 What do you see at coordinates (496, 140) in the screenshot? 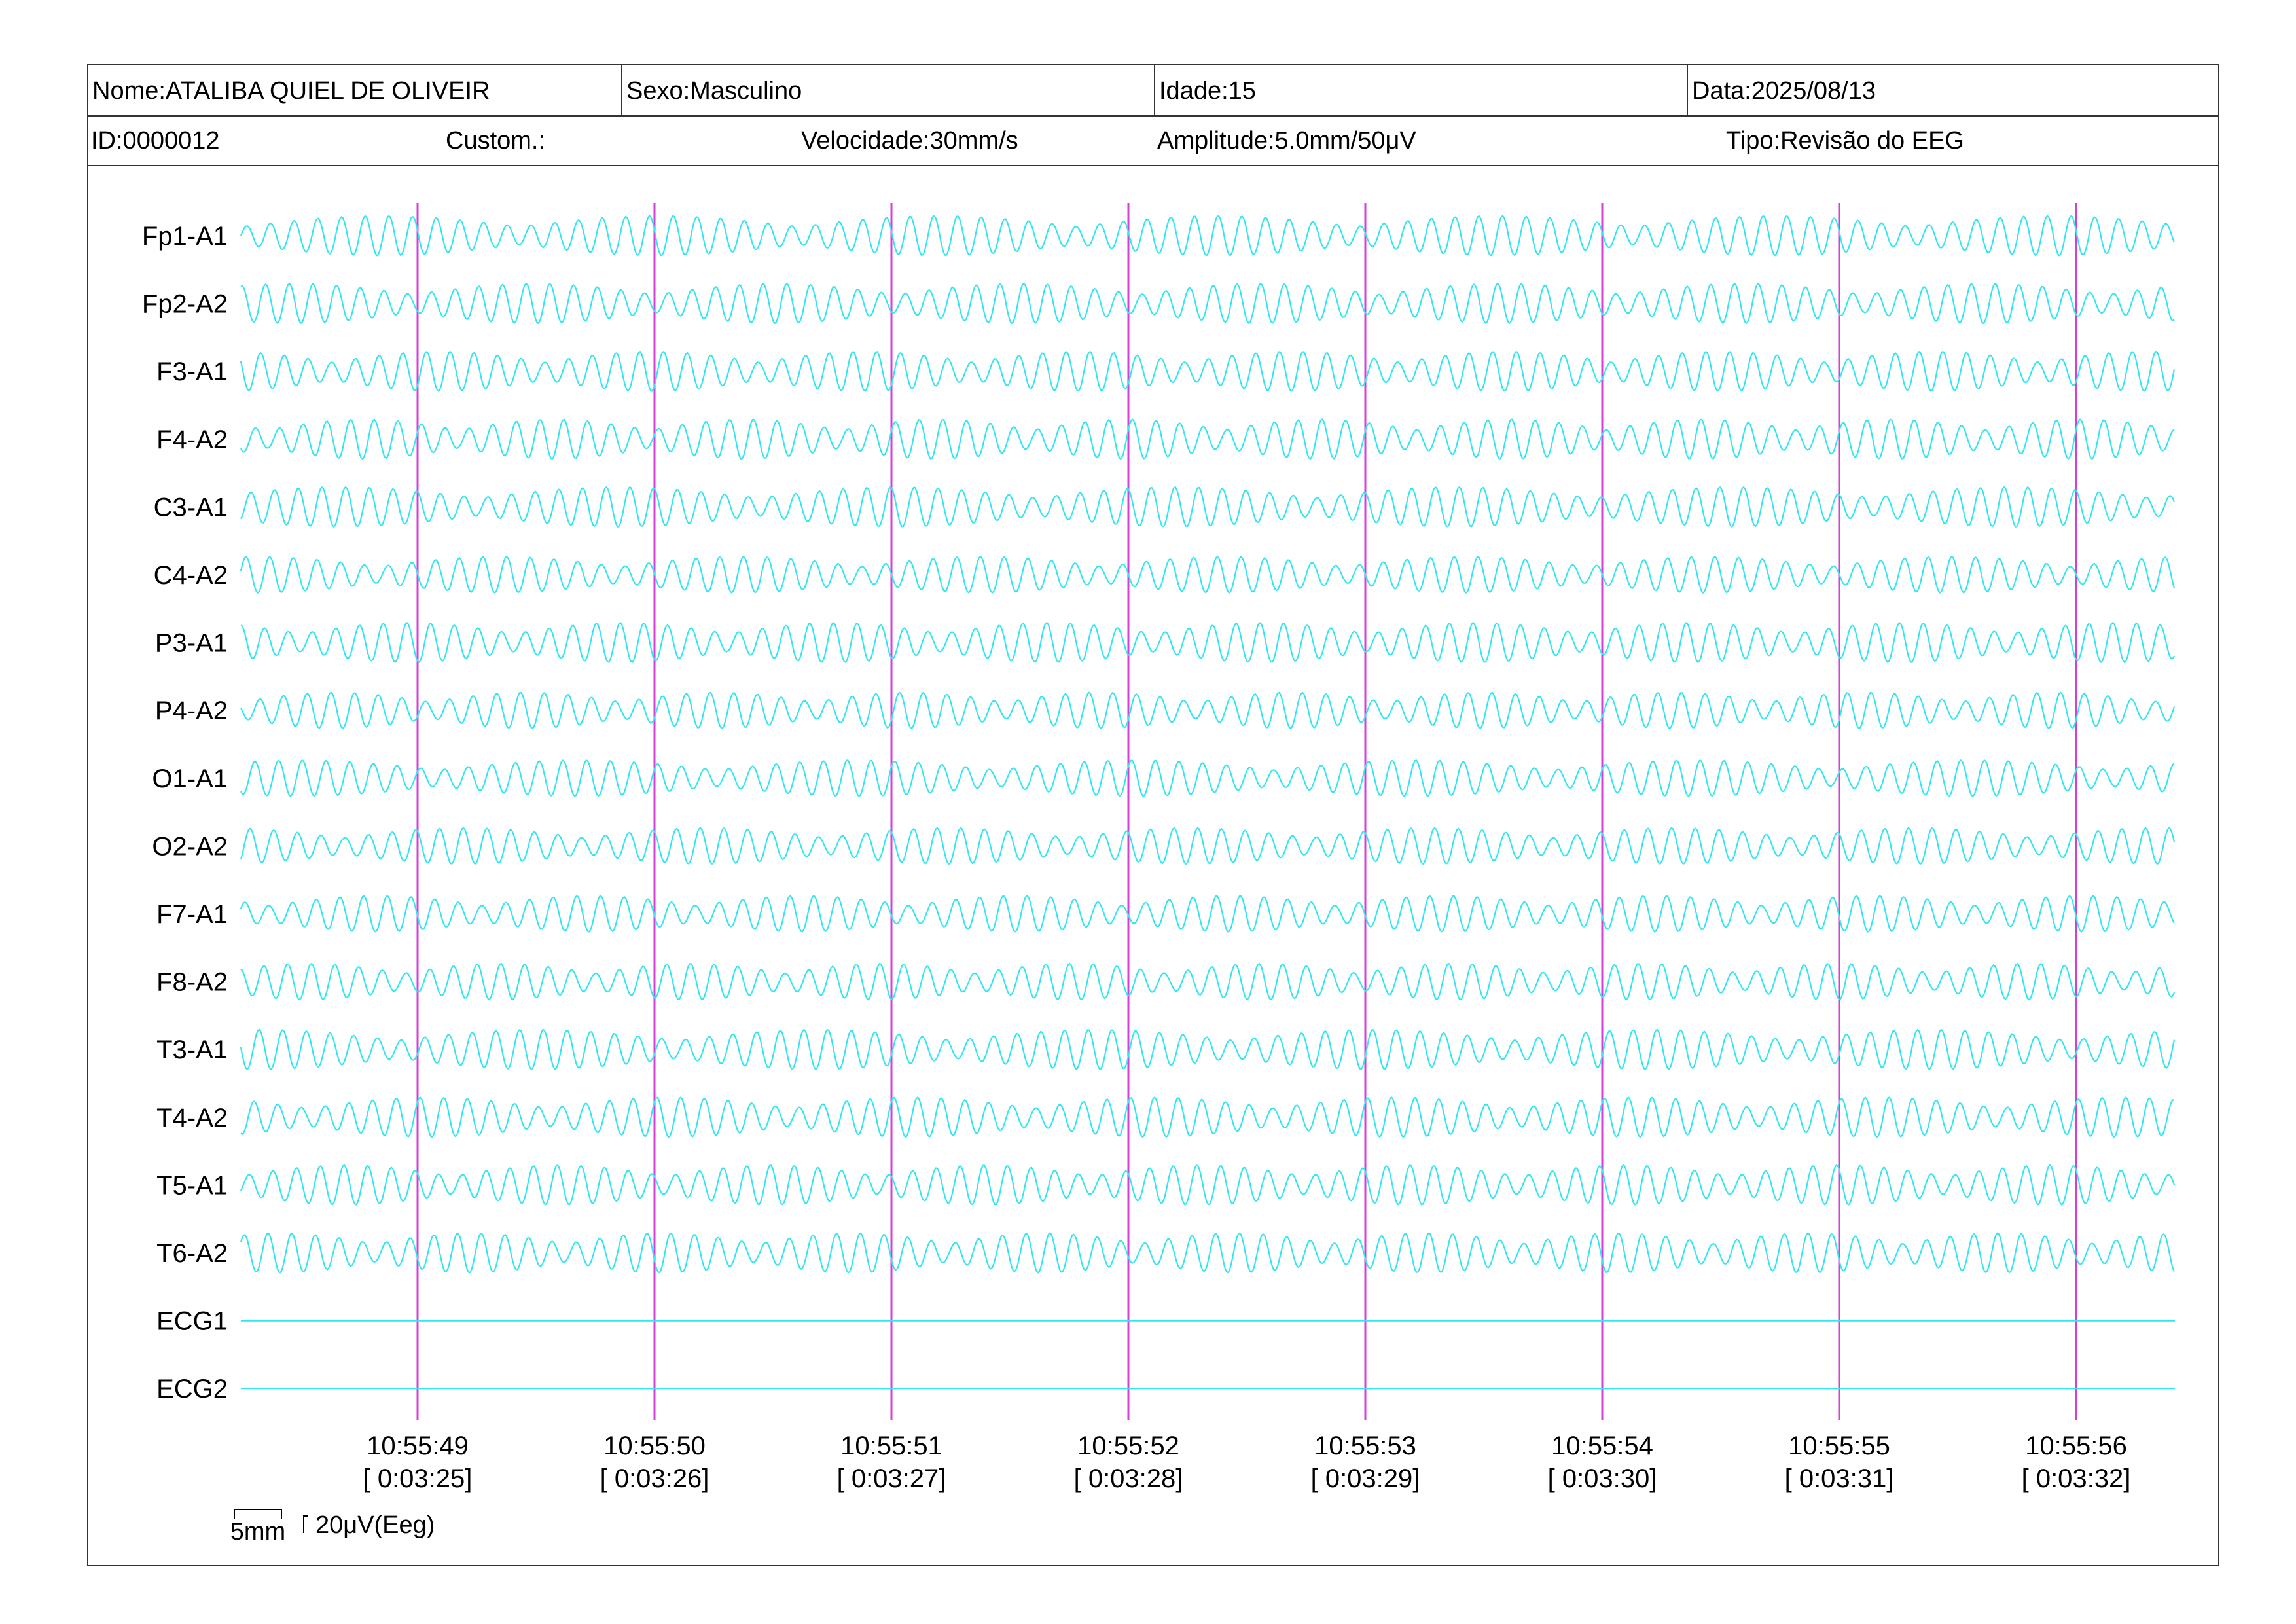
I see `custom-field: Custom.:` at bounding box center [496, 140].